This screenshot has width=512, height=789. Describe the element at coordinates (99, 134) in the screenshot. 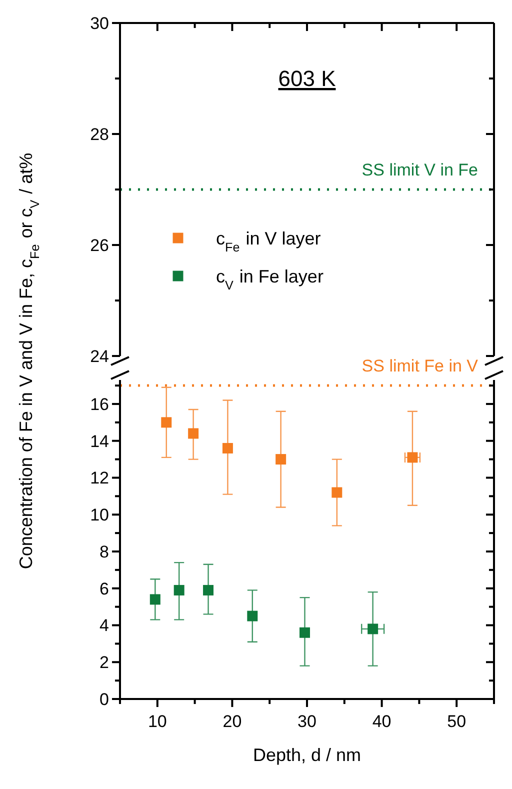

I see `y-tick-label: 28` at that location.